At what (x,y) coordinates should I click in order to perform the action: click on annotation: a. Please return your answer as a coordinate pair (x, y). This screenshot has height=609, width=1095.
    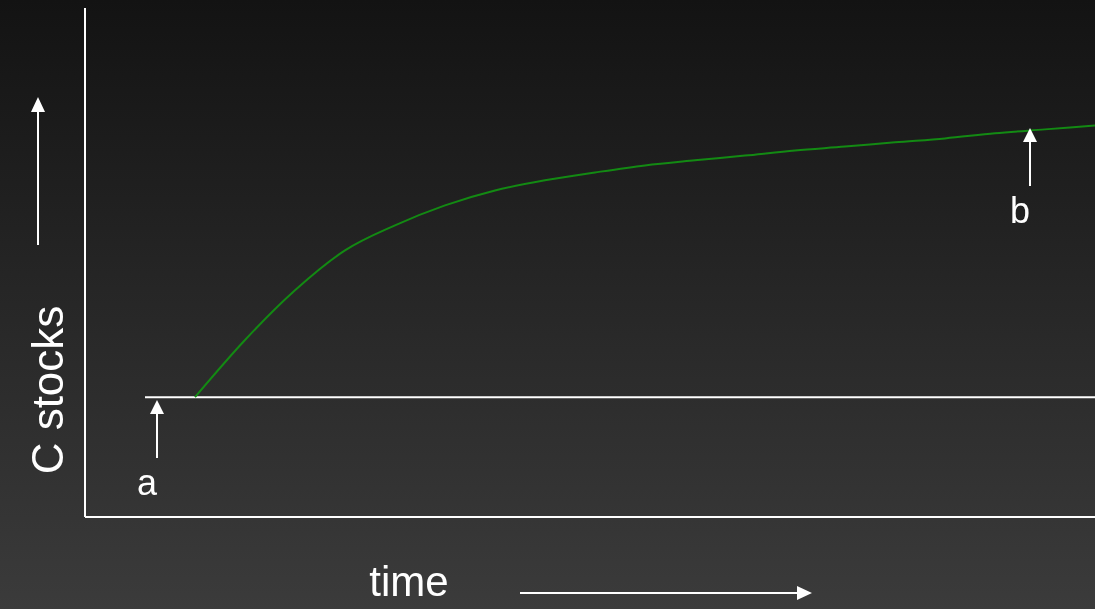
    Looking at the image, I should click on (147, 482).